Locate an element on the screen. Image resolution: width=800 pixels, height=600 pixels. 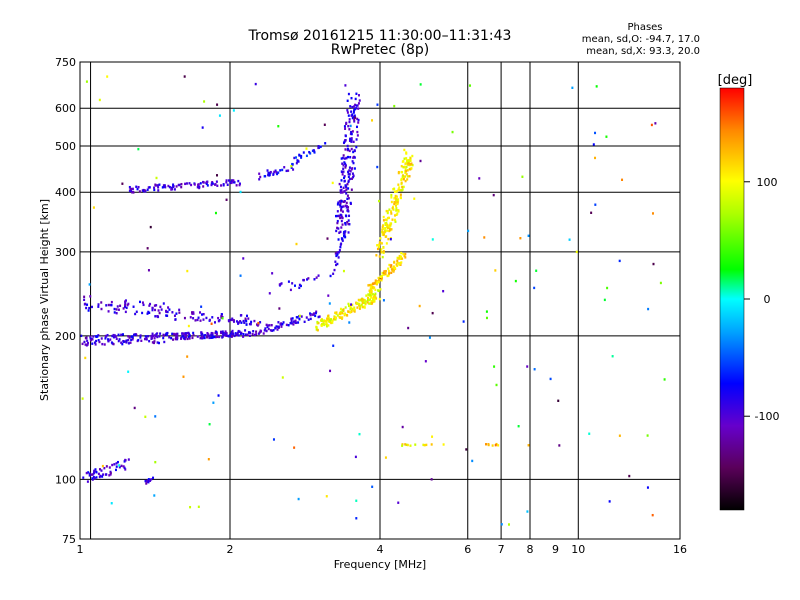
phase-colorbar is located at coordinates (732, 299).